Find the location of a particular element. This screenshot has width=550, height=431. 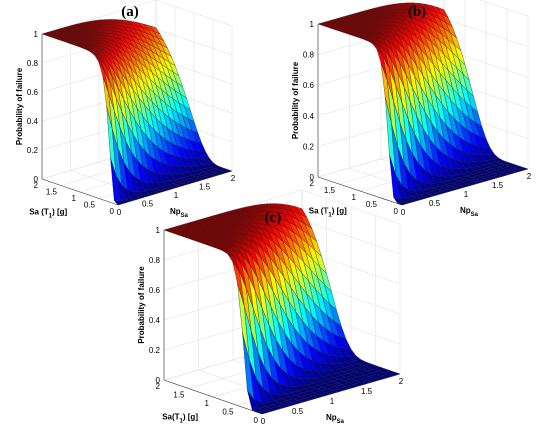

panel-label: (a) is located at coordinates (130, 12).